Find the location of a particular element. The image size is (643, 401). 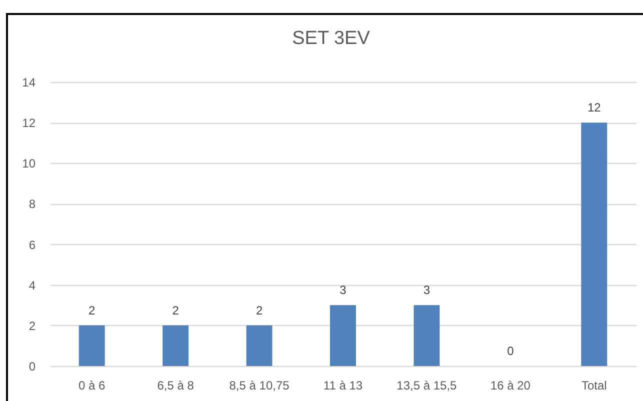

x-tick-label: 0 à 6 is located at coordinates (92, 385).